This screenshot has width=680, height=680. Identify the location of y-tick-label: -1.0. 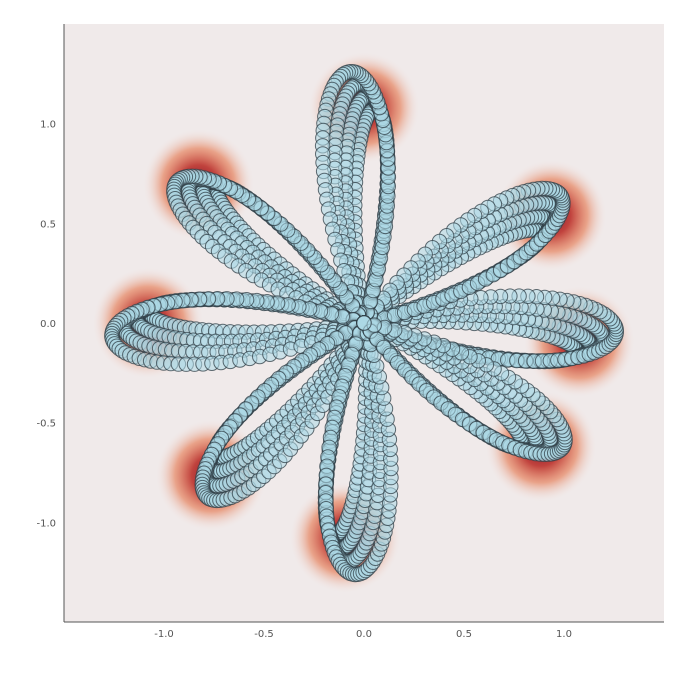
(46, 523).